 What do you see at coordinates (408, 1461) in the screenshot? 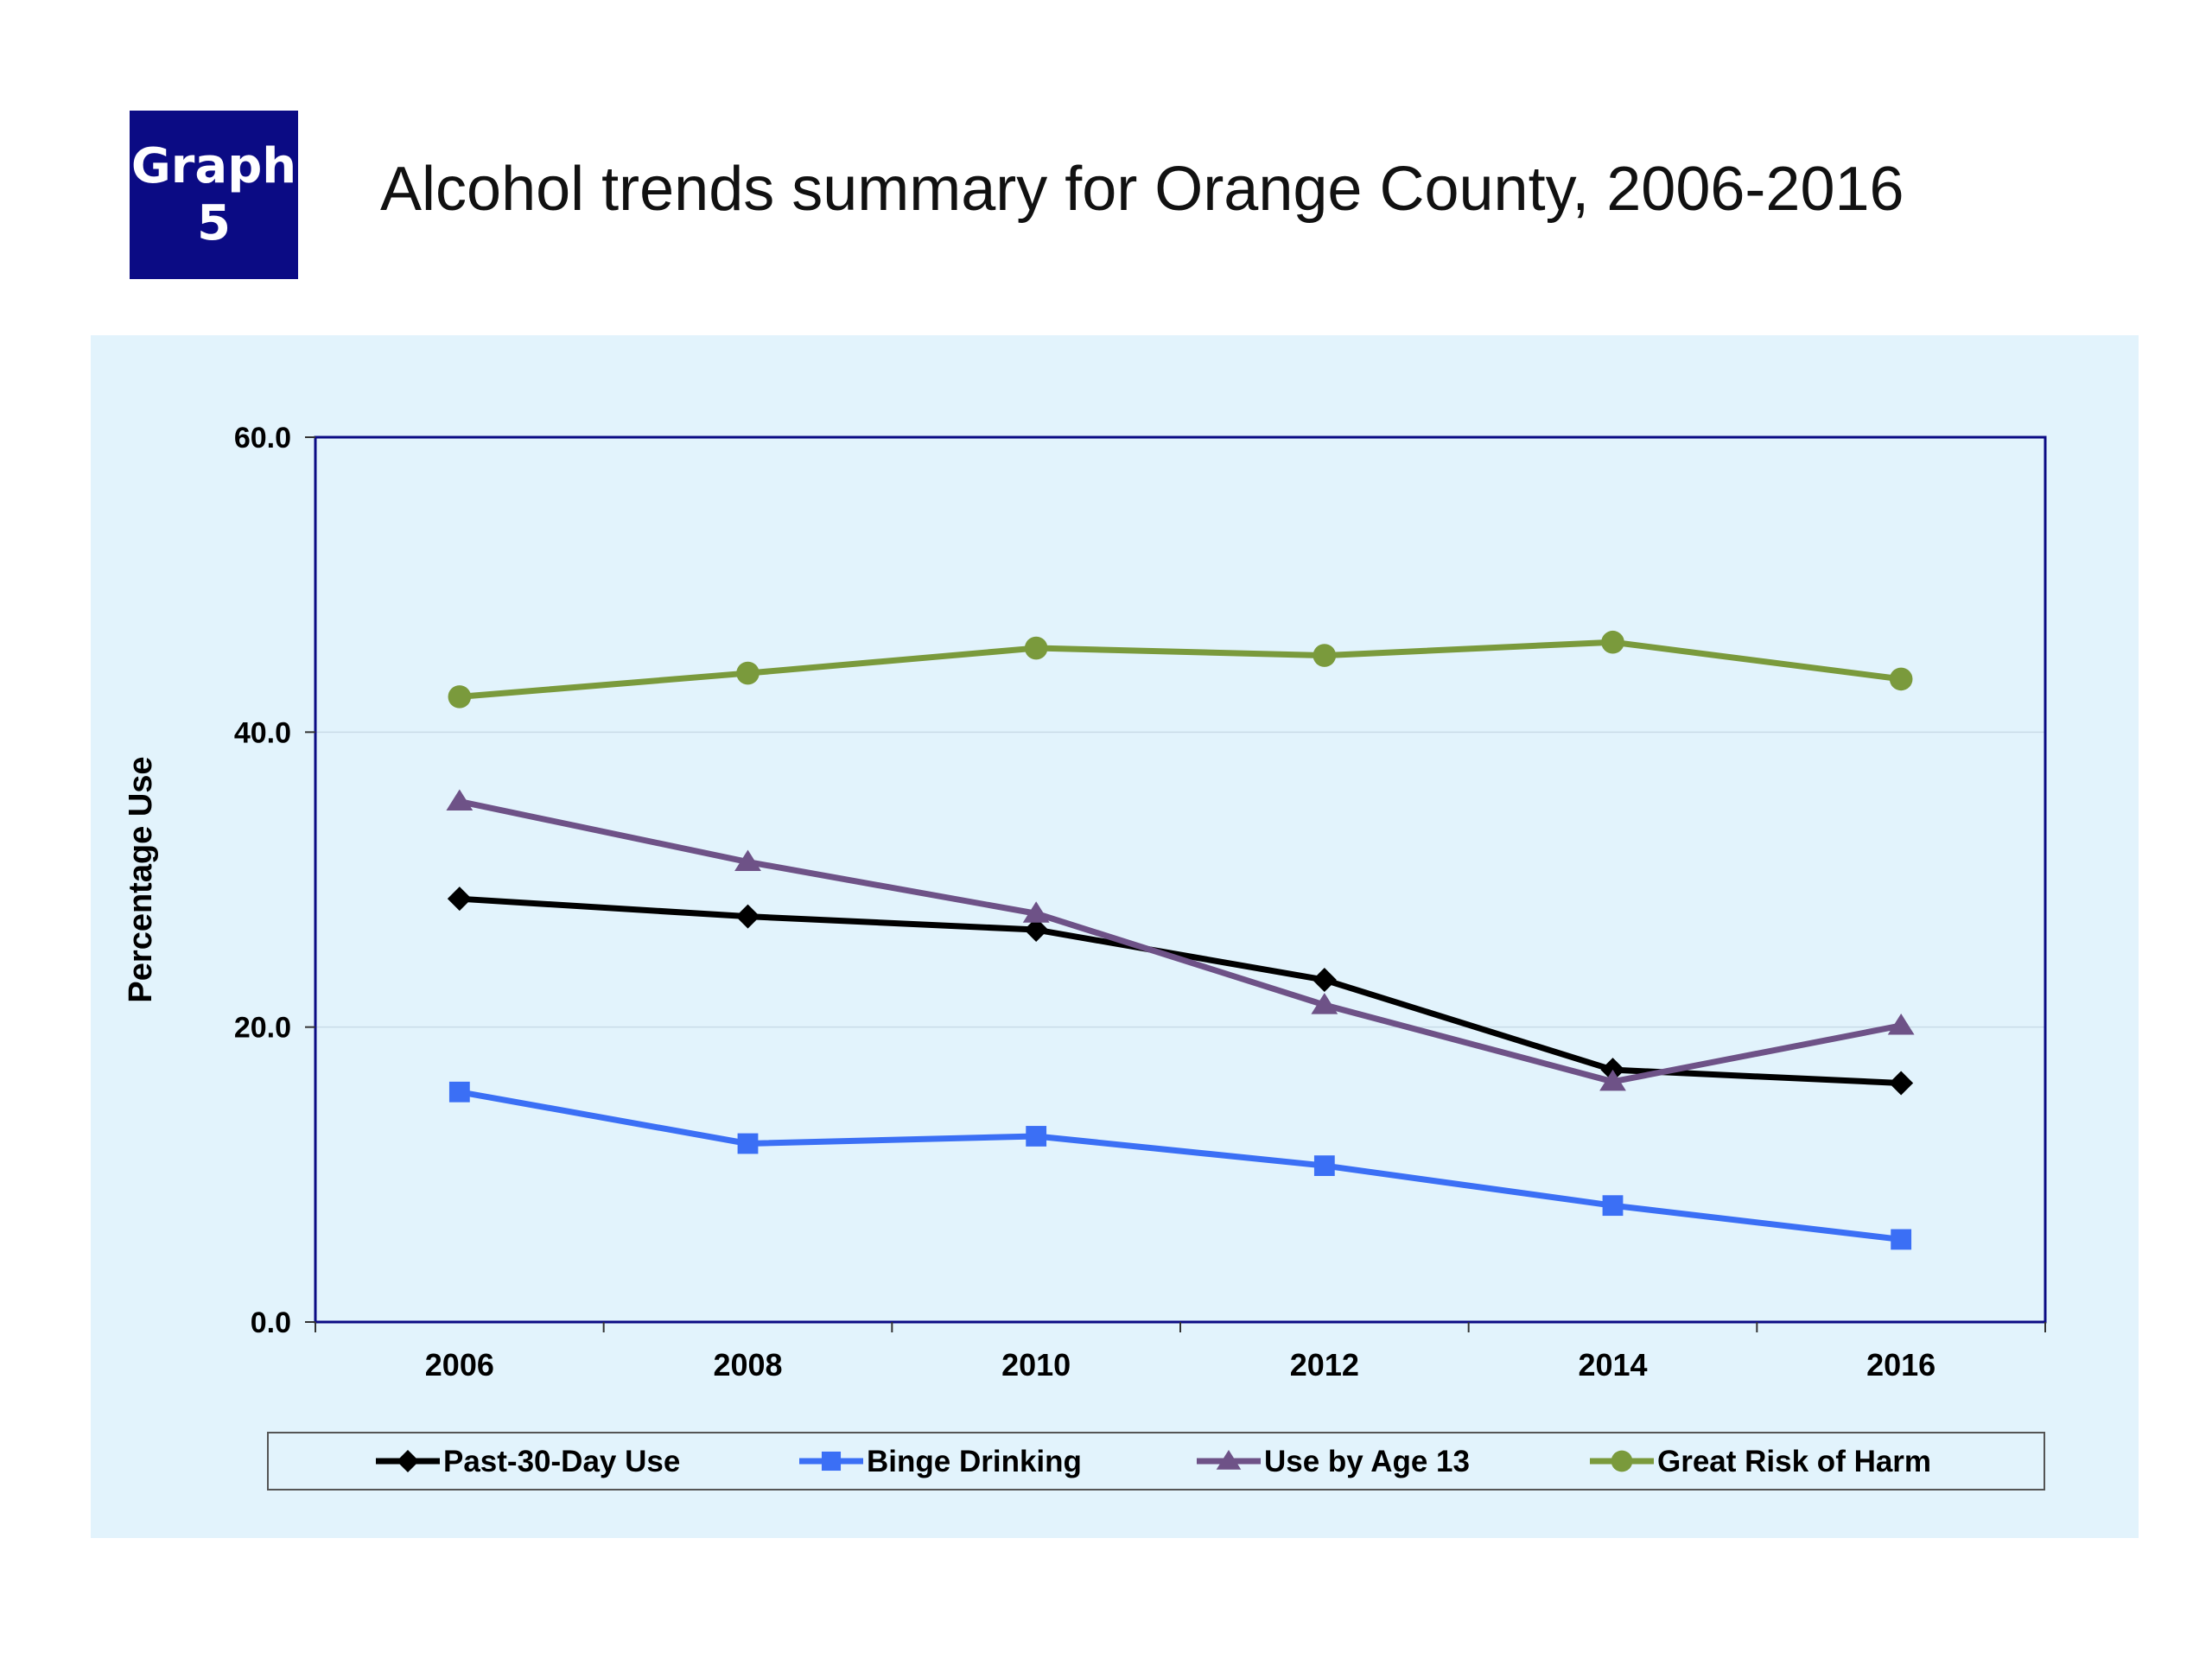
I see `legend-marker-past-30-day-use` at bounding box center [408, 1461].